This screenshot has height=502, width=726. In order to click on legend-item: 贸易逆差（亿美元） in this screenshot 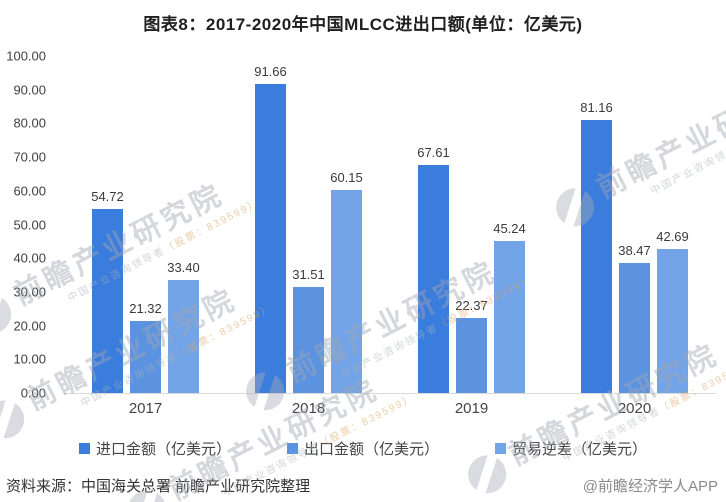, I will do `click(571, 448)`.